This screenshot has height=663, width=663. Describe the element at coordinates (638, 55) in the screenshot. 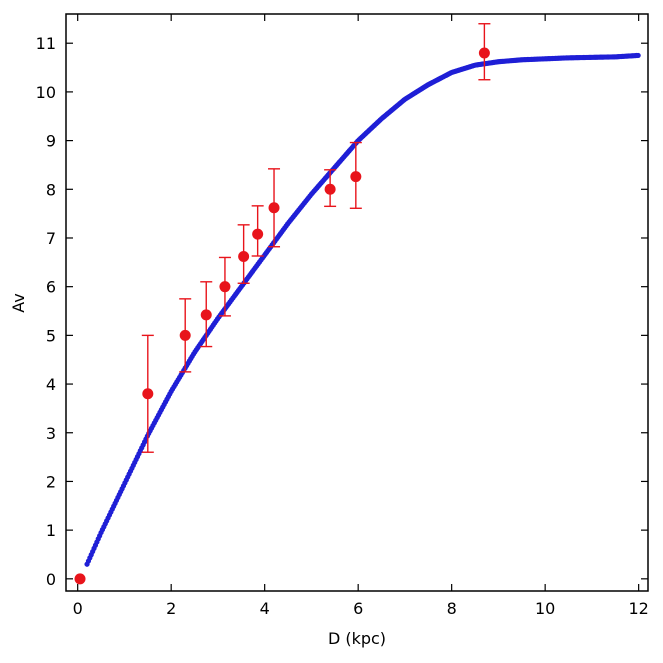

I see `model-point` at that location.